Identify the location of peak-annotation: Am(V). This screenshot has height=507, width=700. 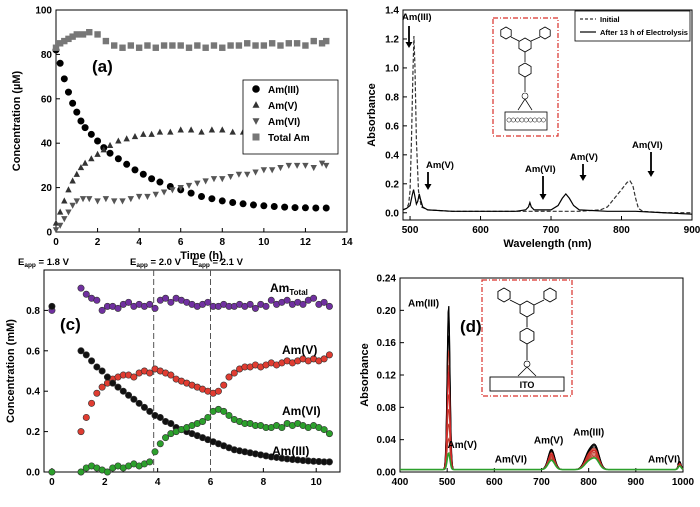
(584, 157).